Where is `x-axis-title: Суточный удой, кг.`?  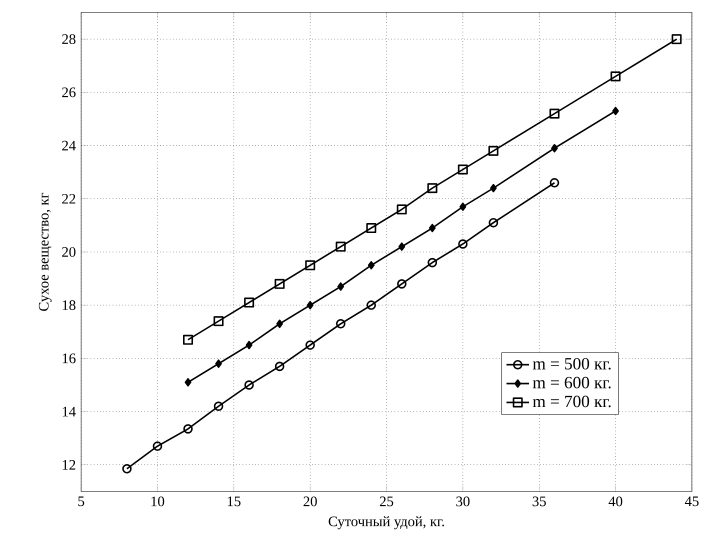 x-axis-title: Суточный удой, кг. is located at coordinates (386, 523).